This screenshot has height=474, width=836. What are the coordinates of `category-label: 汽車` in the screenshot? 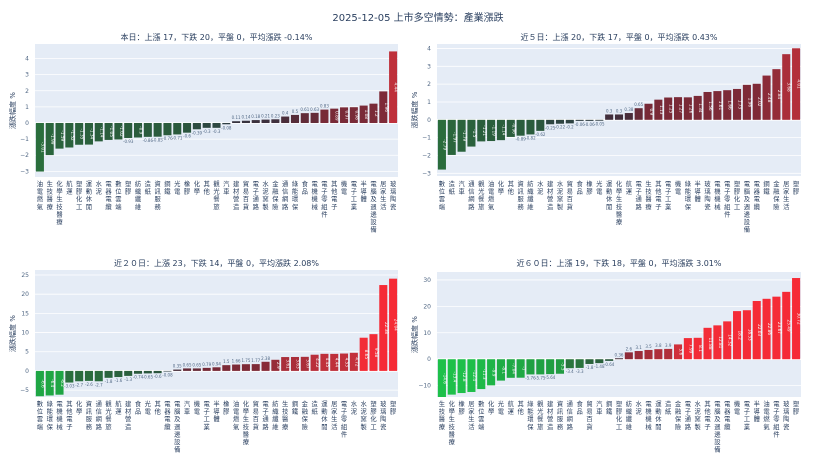 It's located at (187, 407).